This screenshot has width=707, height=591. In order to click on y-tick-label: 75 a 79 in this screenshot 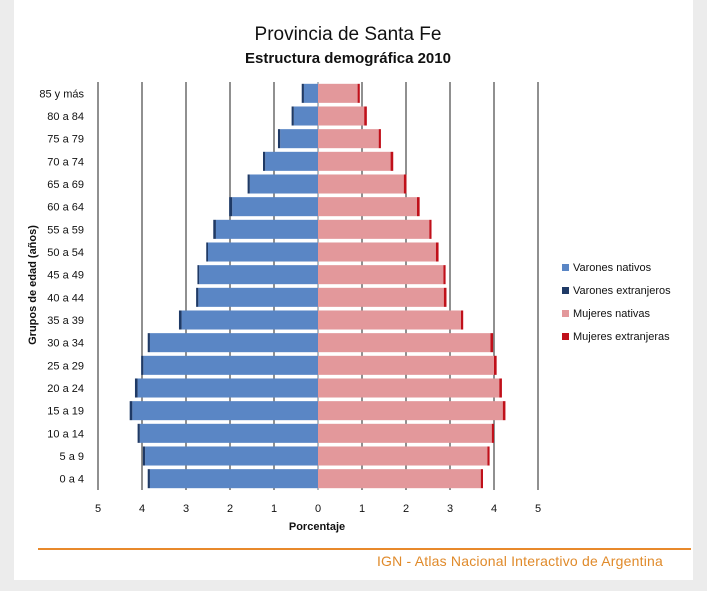, I will do `click(65, 140)`.